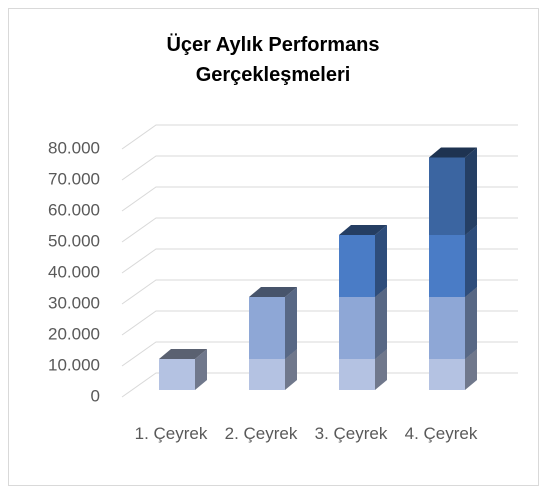 The width and height of the screenshot is (547, 494). I want to click on y-tick-label: 80.000, so click(74, 147).